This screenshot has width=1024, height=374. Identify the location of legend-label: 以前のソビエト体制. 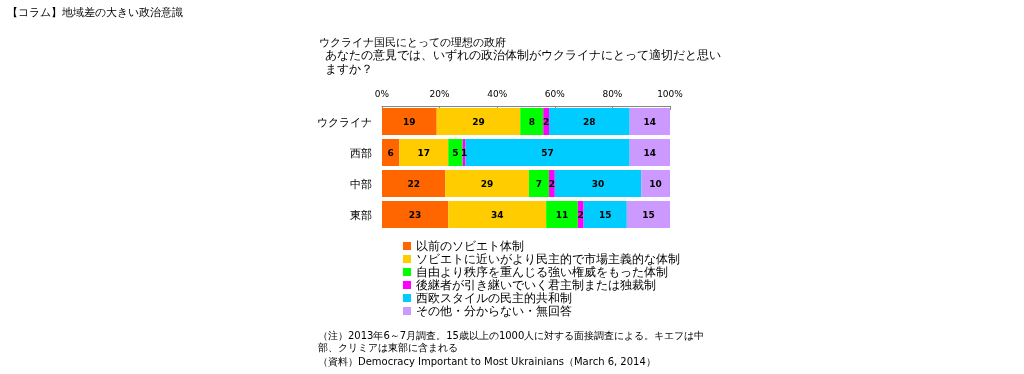
(470, 246).